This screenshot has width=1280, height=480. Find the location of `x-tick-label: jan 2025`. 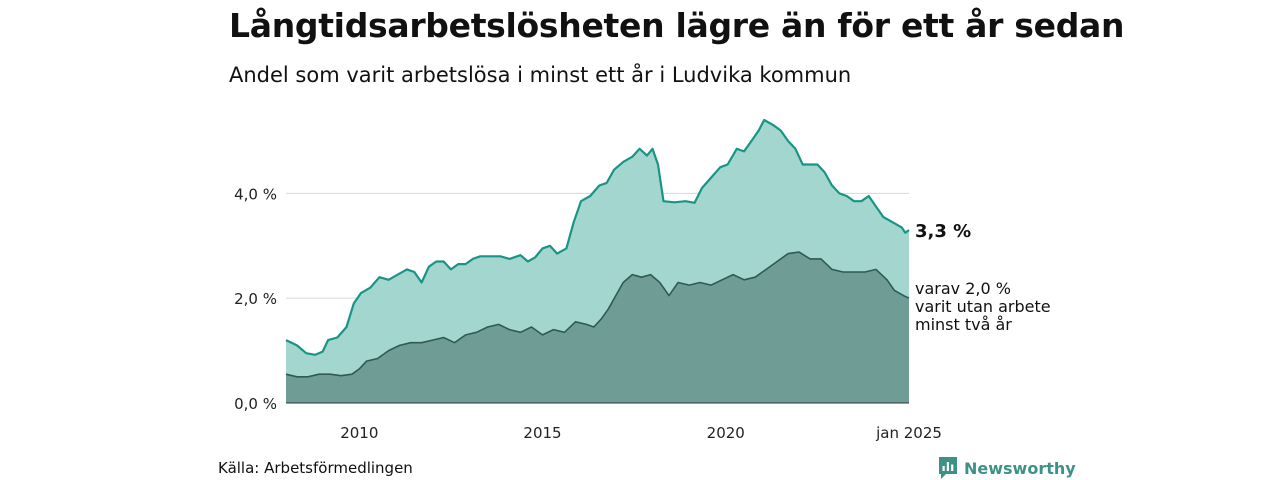

x-tick-label: jan 2025 is located at coordinates (908, 433).